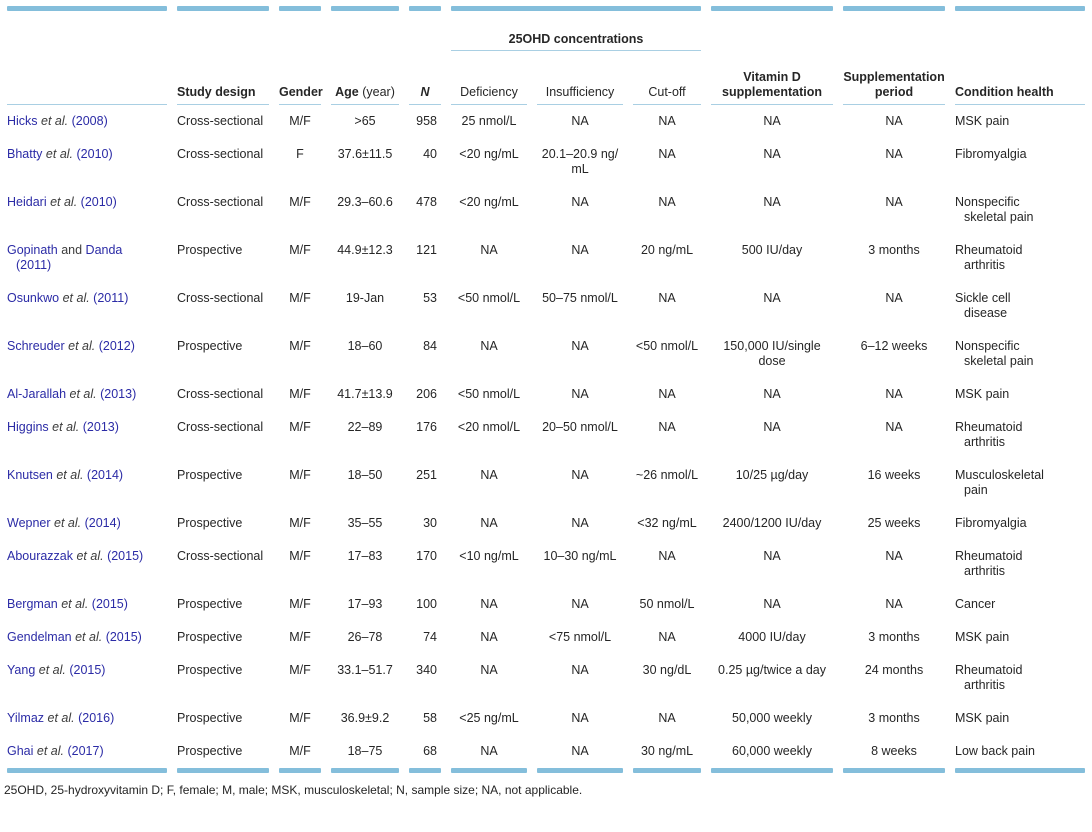  Describe the element at coordinates (94, 718) in the screenshot. I see `study-citation-link: (2016)` at that location.